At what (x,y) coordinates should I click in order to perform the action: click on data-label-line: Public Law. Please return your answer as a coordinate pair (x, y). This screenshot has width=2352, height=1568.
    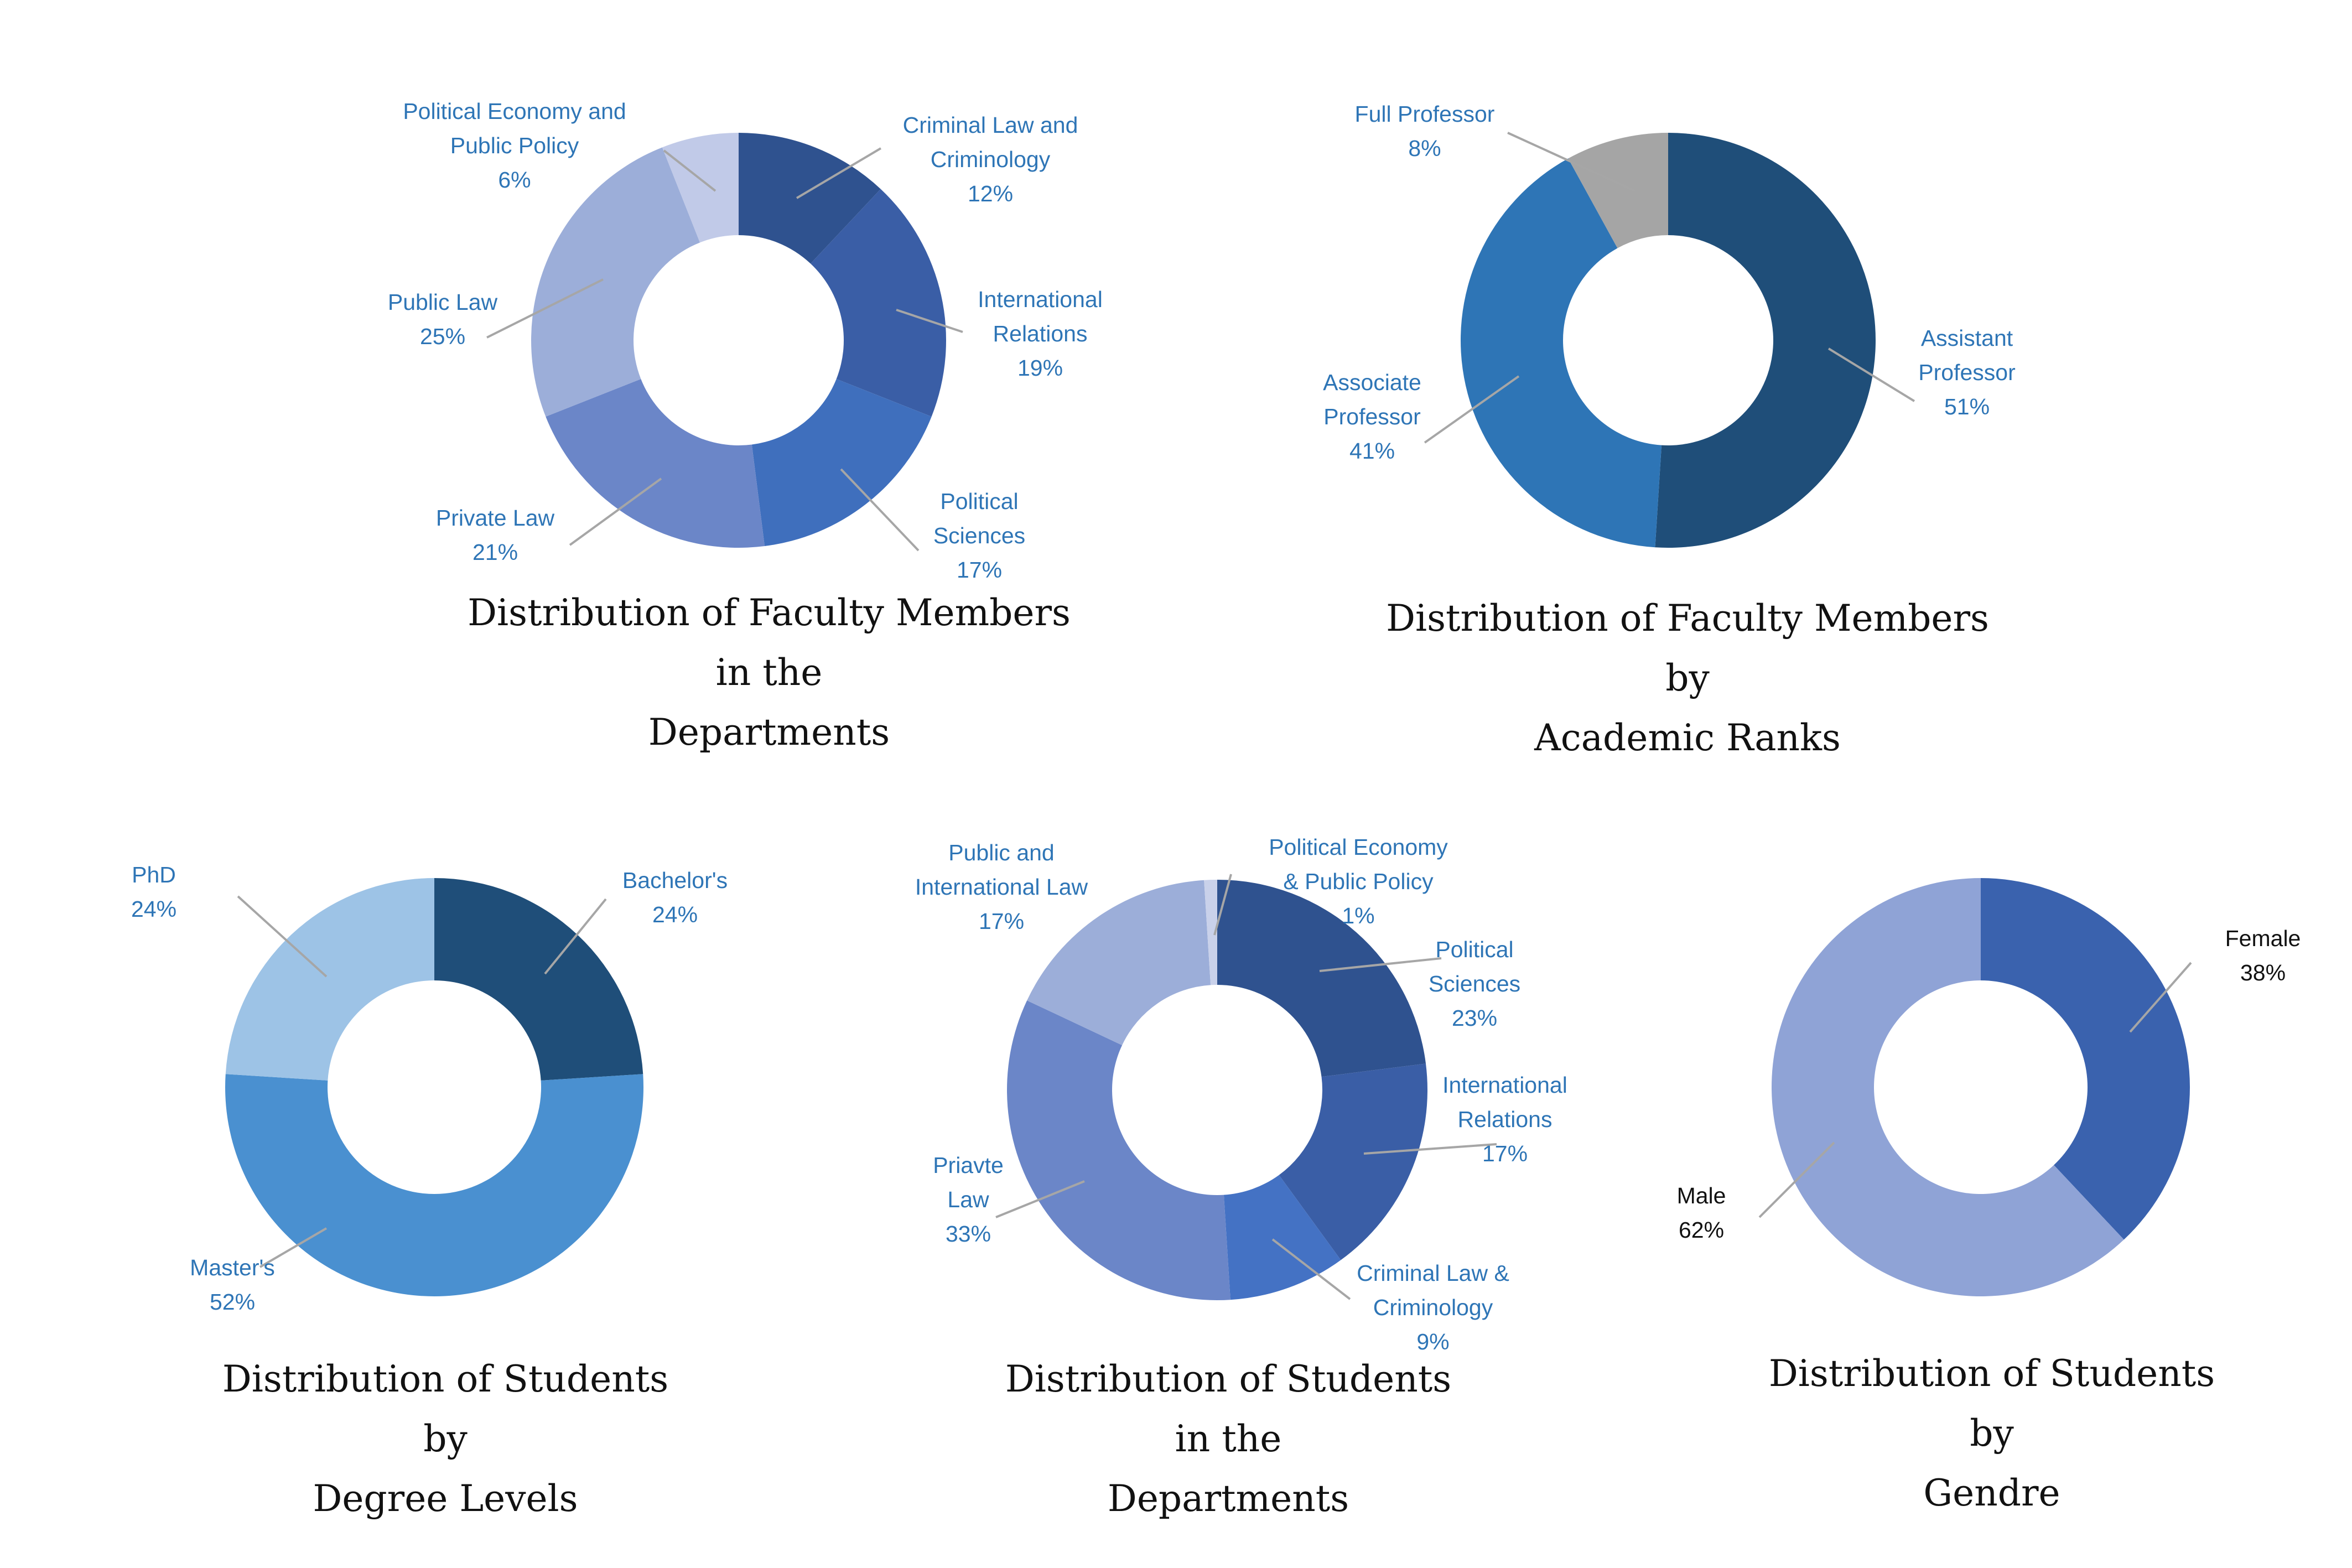
    Looking at the image, I should click on (443, 302).